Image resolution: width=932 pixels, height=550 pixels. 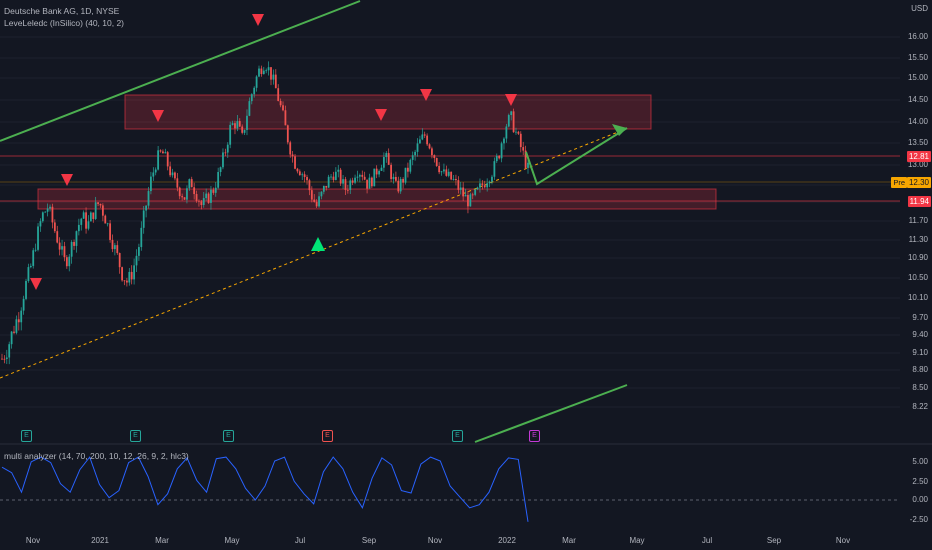 I want to click on support-zone, so click(x=377, y=199).